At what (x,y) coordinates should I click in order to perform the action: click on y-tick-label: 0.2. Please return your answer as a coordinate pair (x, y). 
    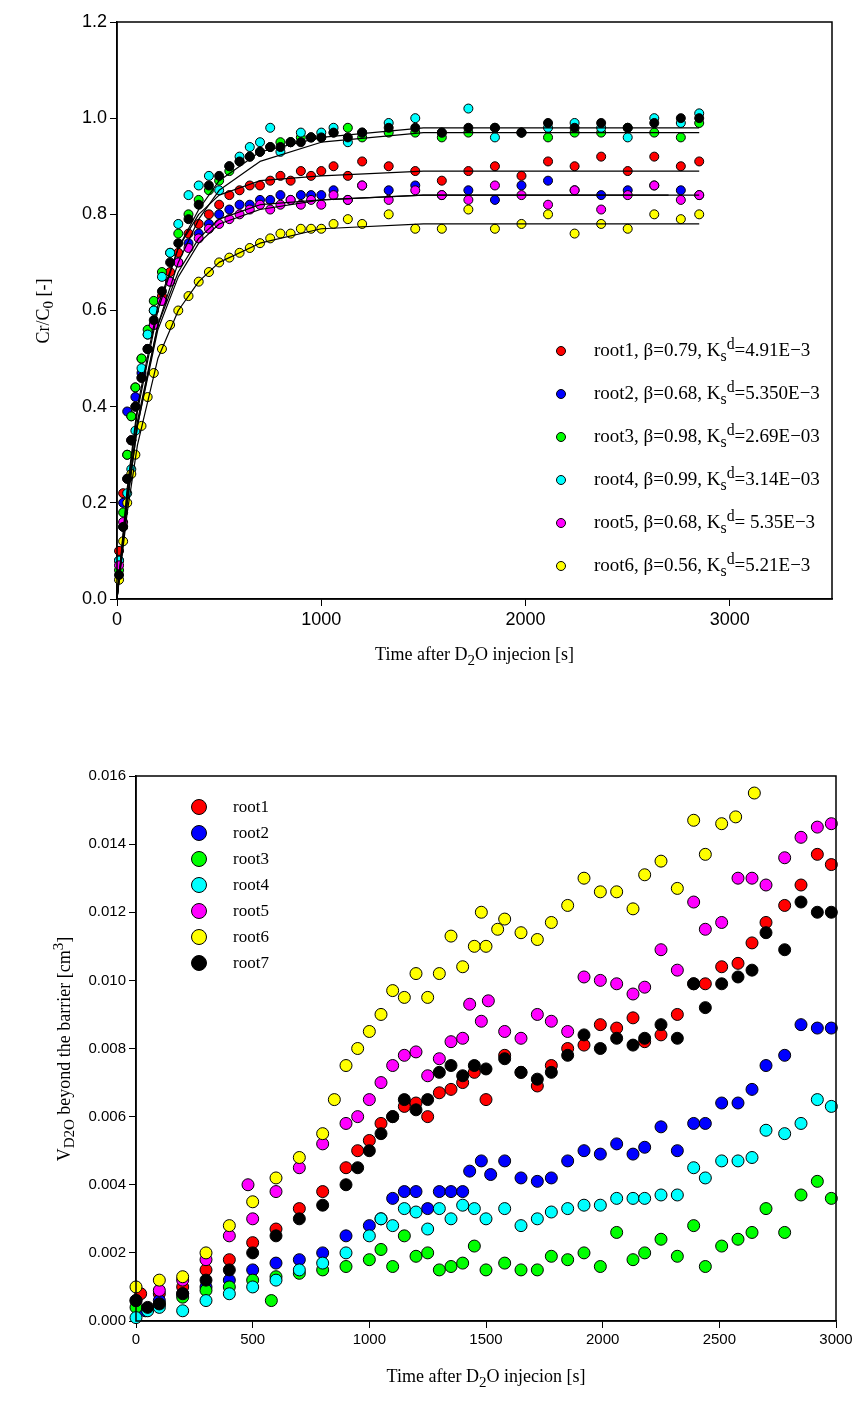
    Looking at the image, I should click on (94, 501).